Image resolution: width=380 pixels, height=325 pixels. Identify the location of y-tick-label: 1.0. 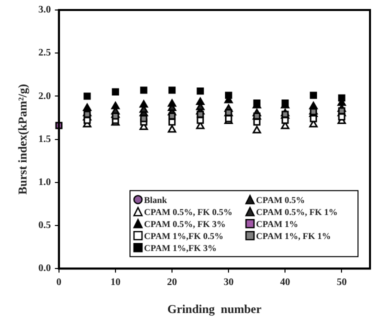
(44, 182).